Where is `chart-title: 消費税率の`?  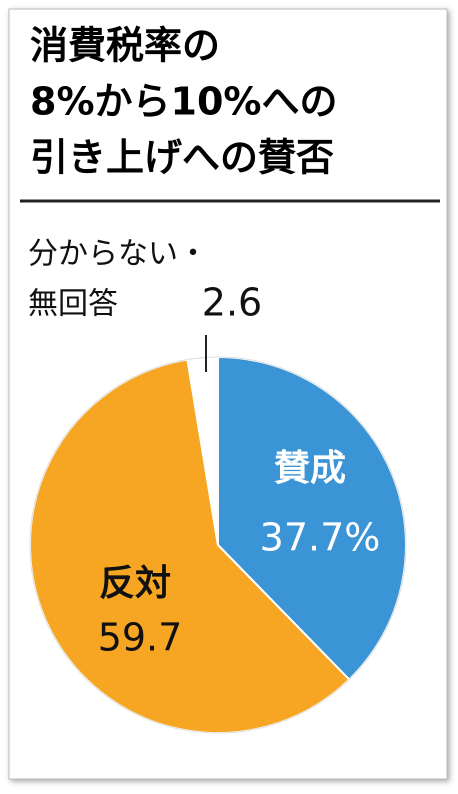 chart-title: 消費税率の is located at coordinates (125, 46).